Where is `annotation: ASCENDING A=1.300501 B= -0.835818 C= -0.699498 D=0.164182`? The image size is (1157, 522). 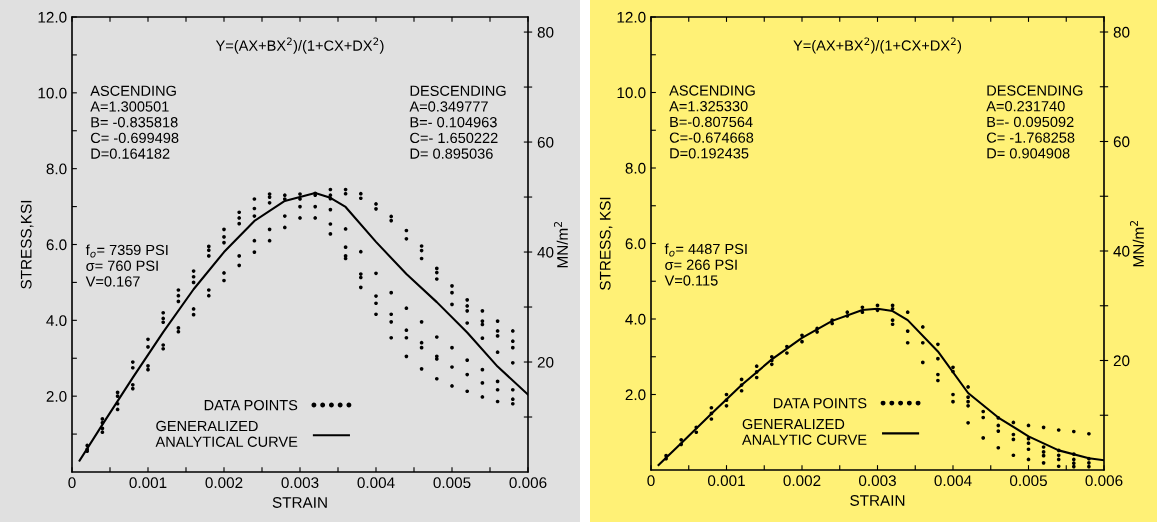
annotation: ASCENDING A=1.300501 B= -0.835818 C= -0.699498 D=0.164182 is located at coordinates (134, 122).